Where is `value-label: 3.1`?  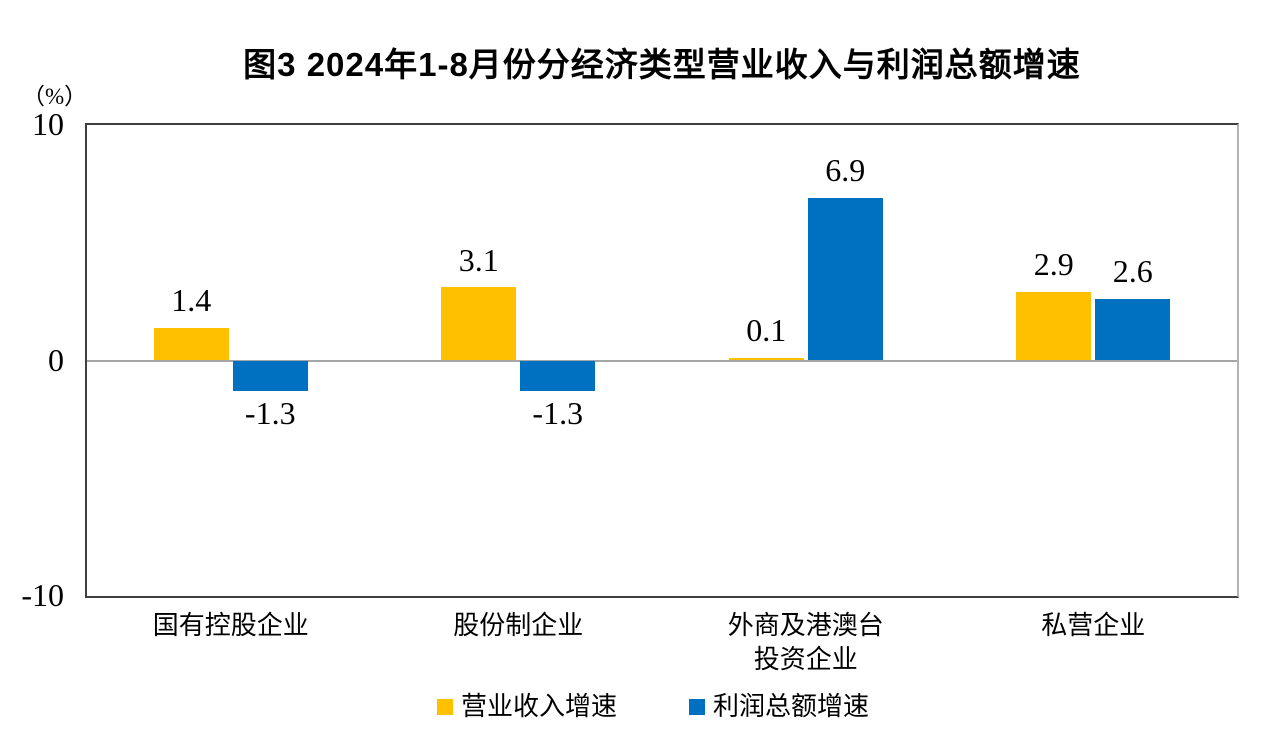 value-label: 3.1 is located at coordinates (478, 259).